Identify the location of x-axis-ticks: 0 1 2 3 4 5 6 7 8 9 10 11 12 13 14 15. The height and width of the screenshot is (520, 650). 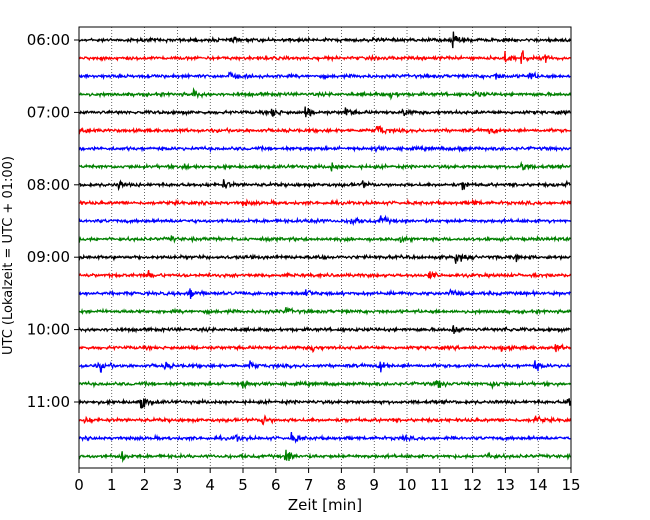
(327, 481).